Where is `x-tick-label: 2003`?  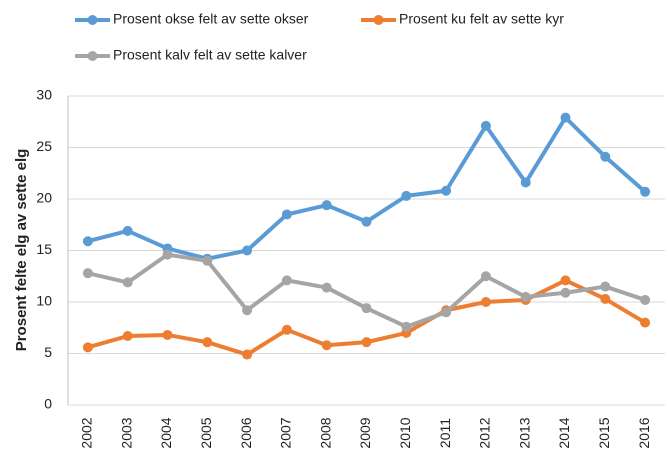 x-tick-label: 2003 is located at coordinates (126, 432).